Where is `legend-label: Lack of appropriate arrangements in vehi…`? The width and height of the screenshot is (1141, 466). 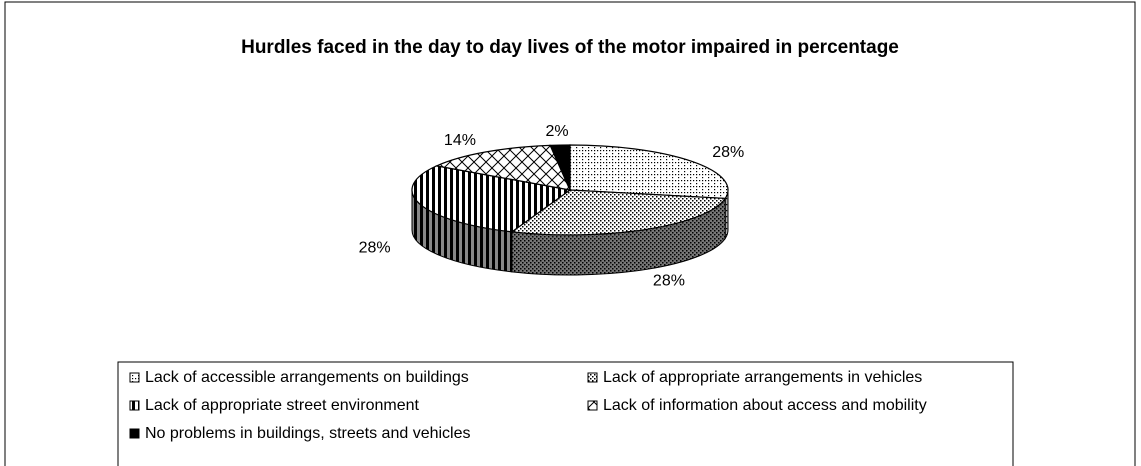 legend-label: Lack of appropriate arrangements in vehi… is located at coordinates (762, 377).